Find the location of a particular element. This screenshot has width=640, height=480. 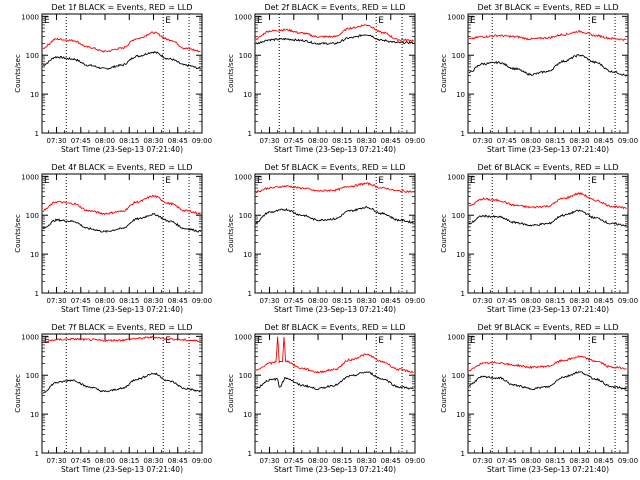

chart-title: Det 1f BLACK = Events, RED = LLD is located at coordinates (121, 7).